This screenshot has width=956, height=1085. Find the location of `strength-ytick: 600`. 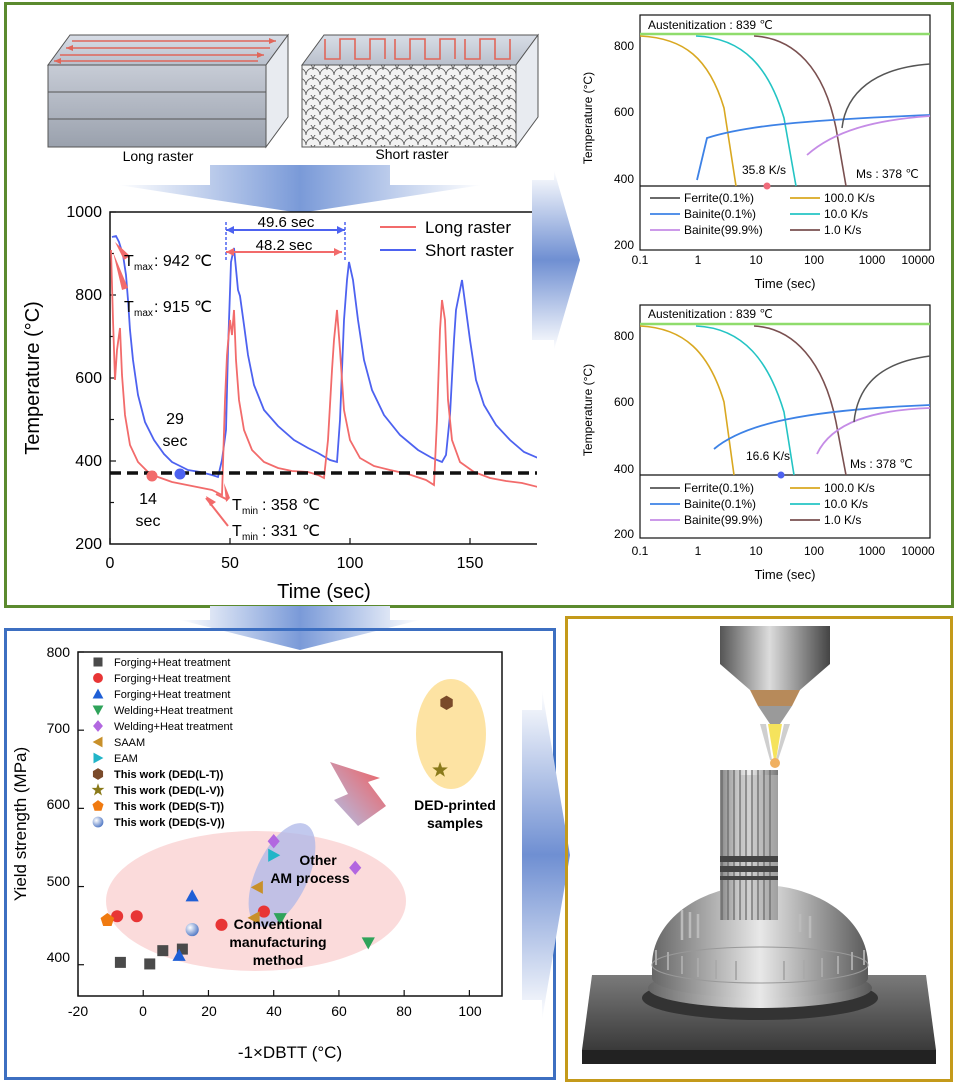

strength-ytick: 600 is located at coordinates (59, 804).